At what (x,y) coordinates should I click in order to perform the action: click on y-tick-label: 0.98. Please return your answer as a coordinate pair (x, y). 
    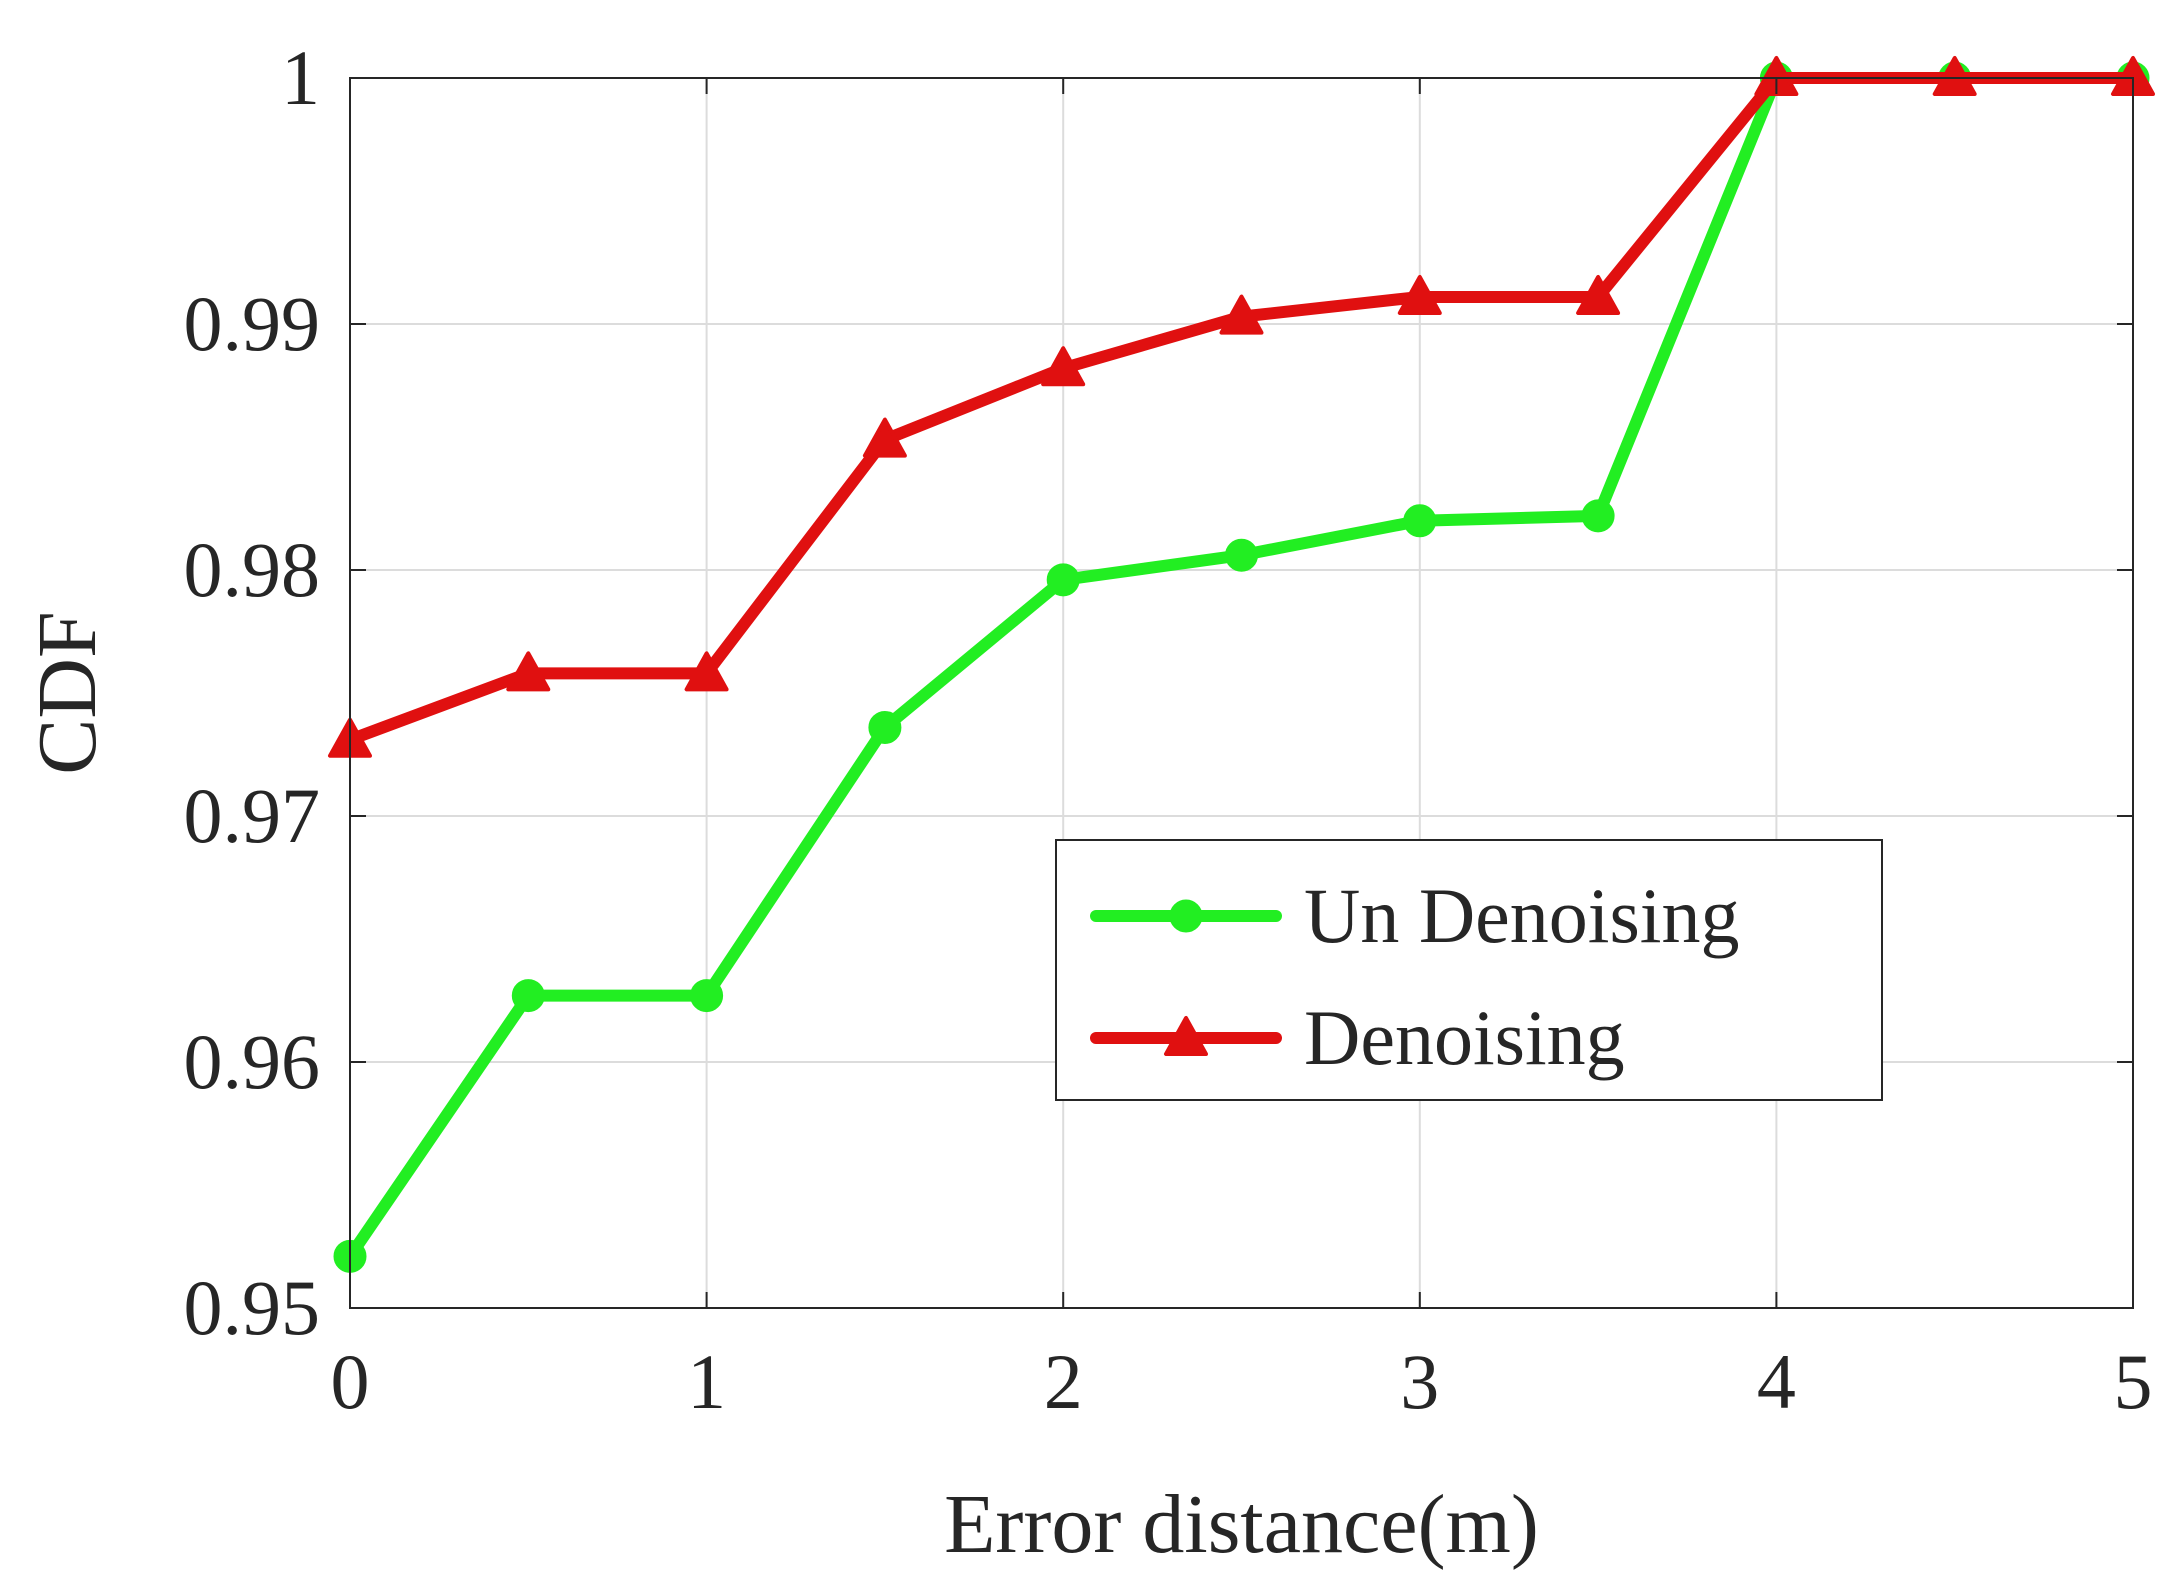
    Looking at the image, I should click on (252, 569).